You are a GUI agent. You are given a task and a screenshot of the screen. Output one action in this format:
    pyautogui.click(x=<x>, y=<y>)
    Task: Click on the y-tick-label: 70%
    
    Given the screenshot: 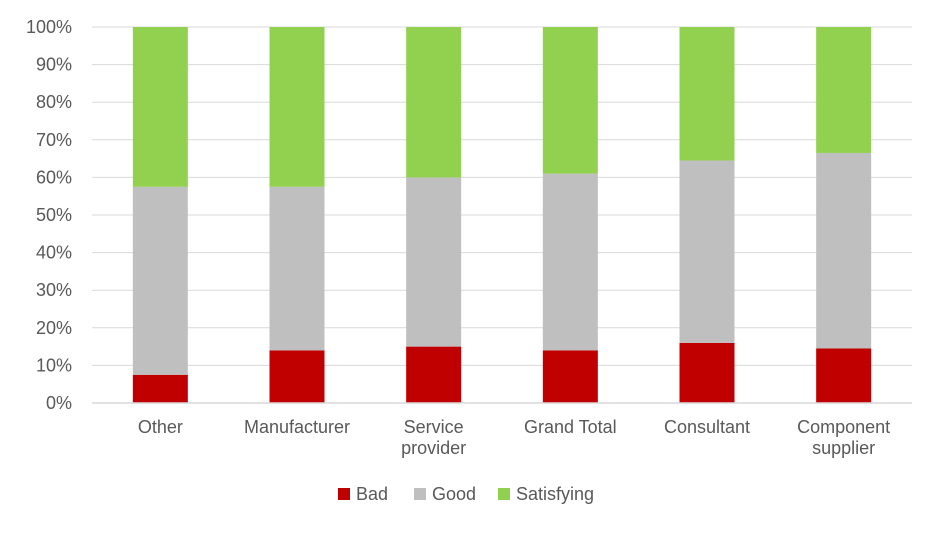 What is the action you would take?
    pyautogui.click(x=54, y=140)
    